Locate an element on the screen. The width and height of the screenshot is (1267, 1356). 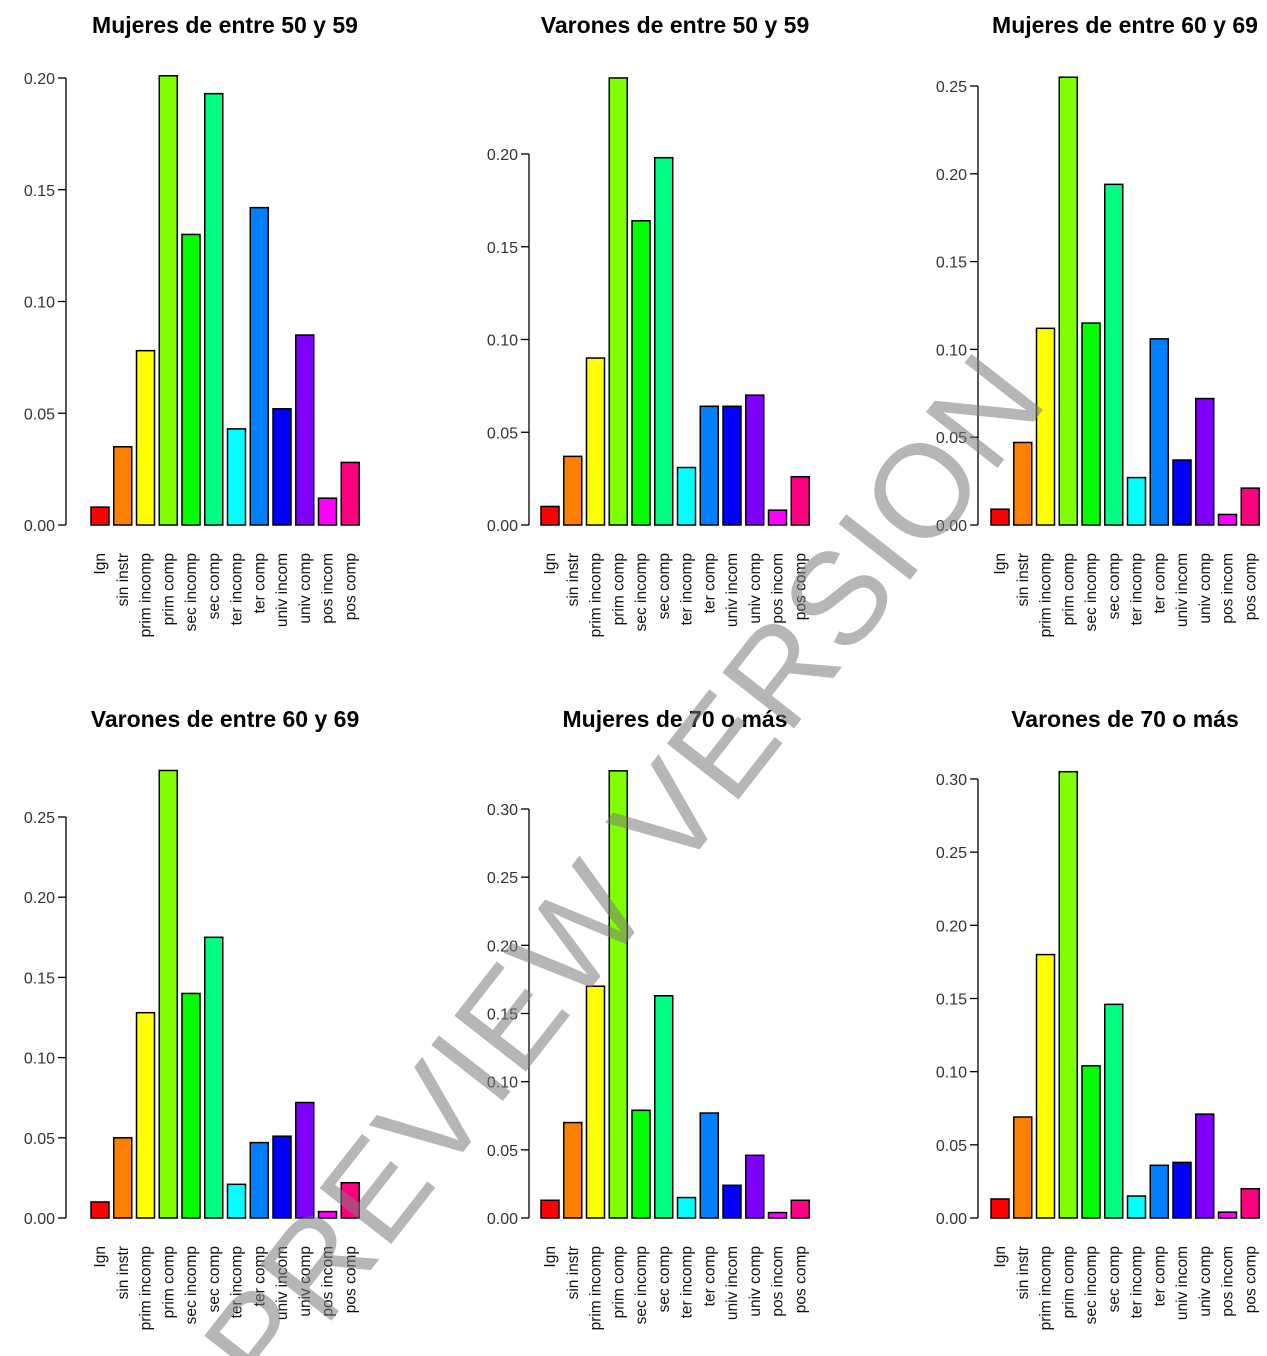
chart-title: Varones de 70 o más is located at coordinates (1125, 719).